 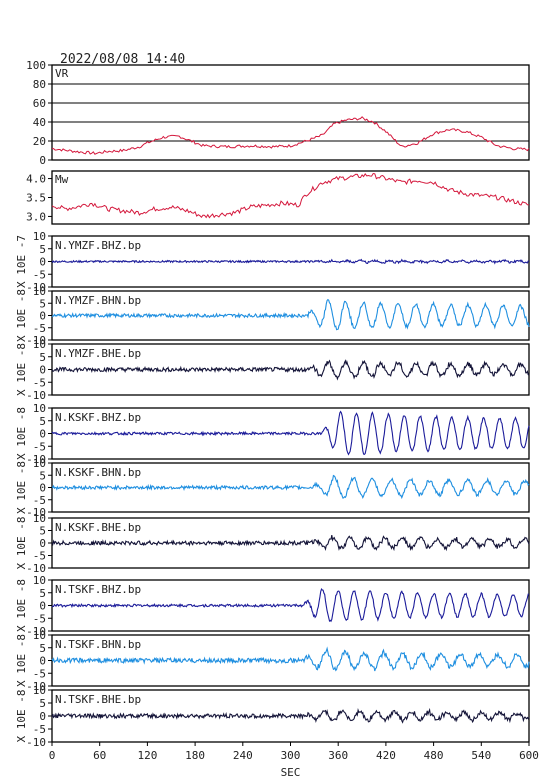 I want to click on y-tick-label-8-0: -10, so click(x=36, y=631).